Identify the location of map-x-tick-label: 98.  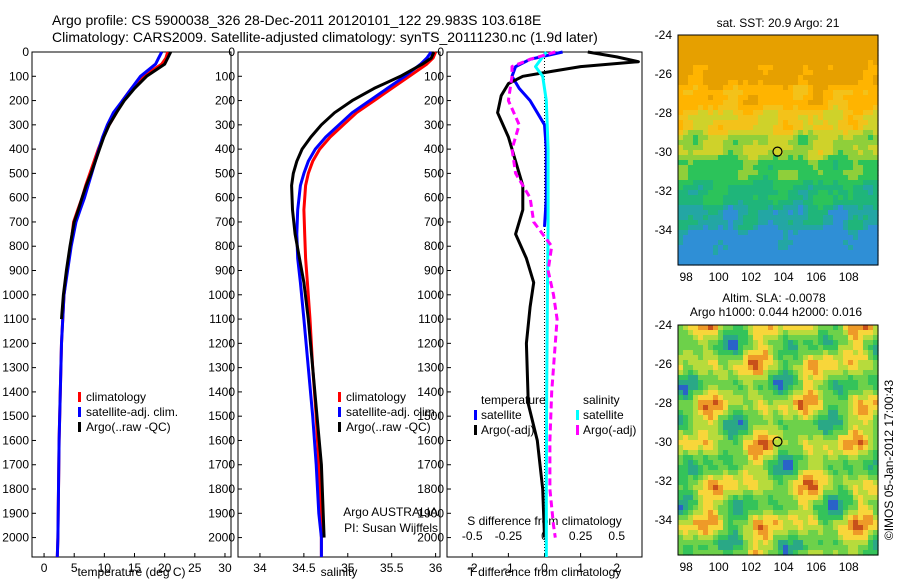
(686, 567).